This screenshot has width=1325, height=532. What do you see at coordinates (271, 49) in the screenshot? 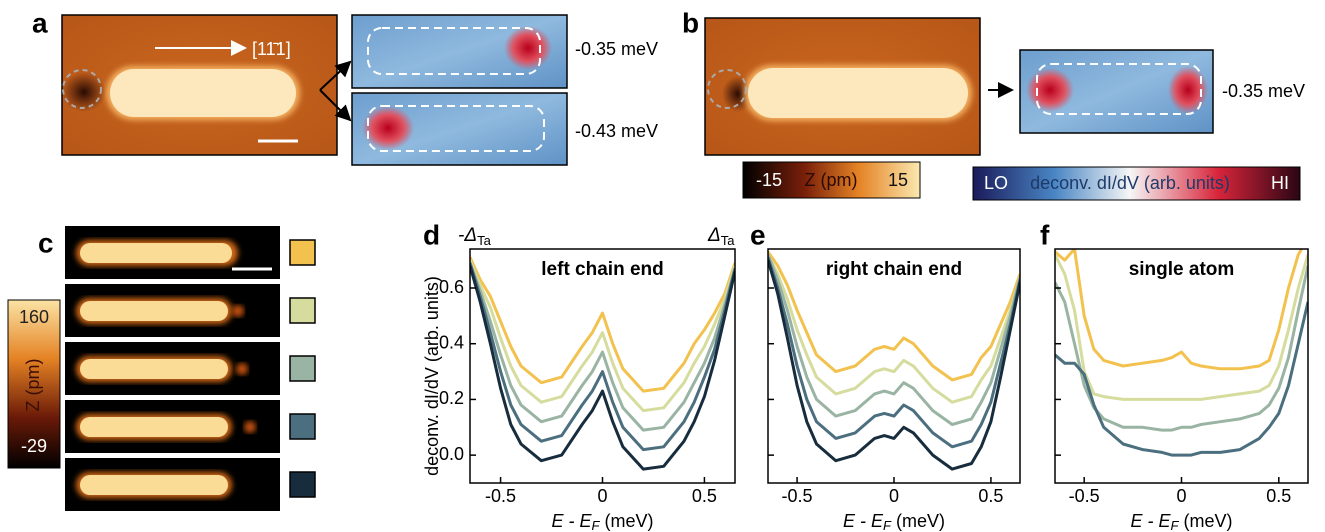
I see `direction-label: [11̄1]` at bounding box center [271, 49].